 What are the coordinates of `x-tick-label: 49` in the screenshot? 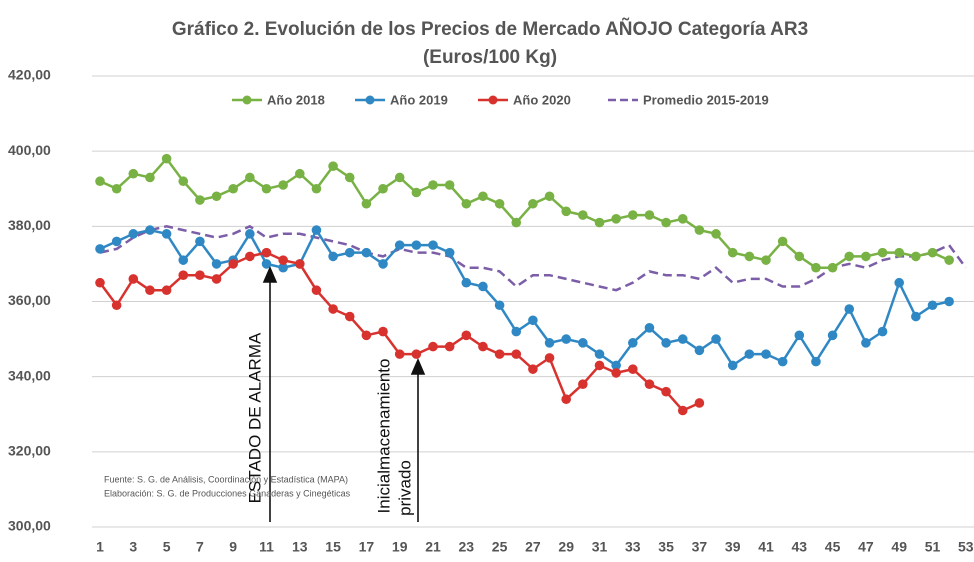 It's located at (899, 547).